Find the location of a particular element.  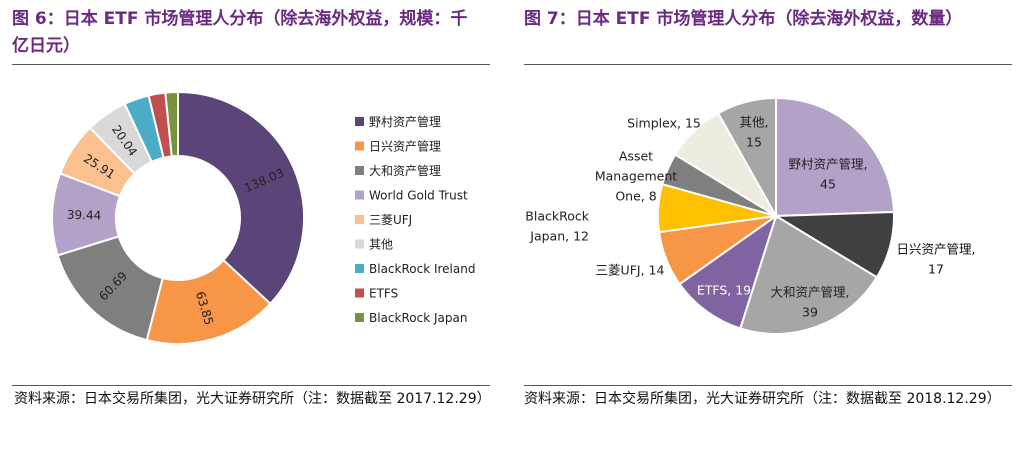

donut-value-label: 39.44 is located at coordinates (84, 215).